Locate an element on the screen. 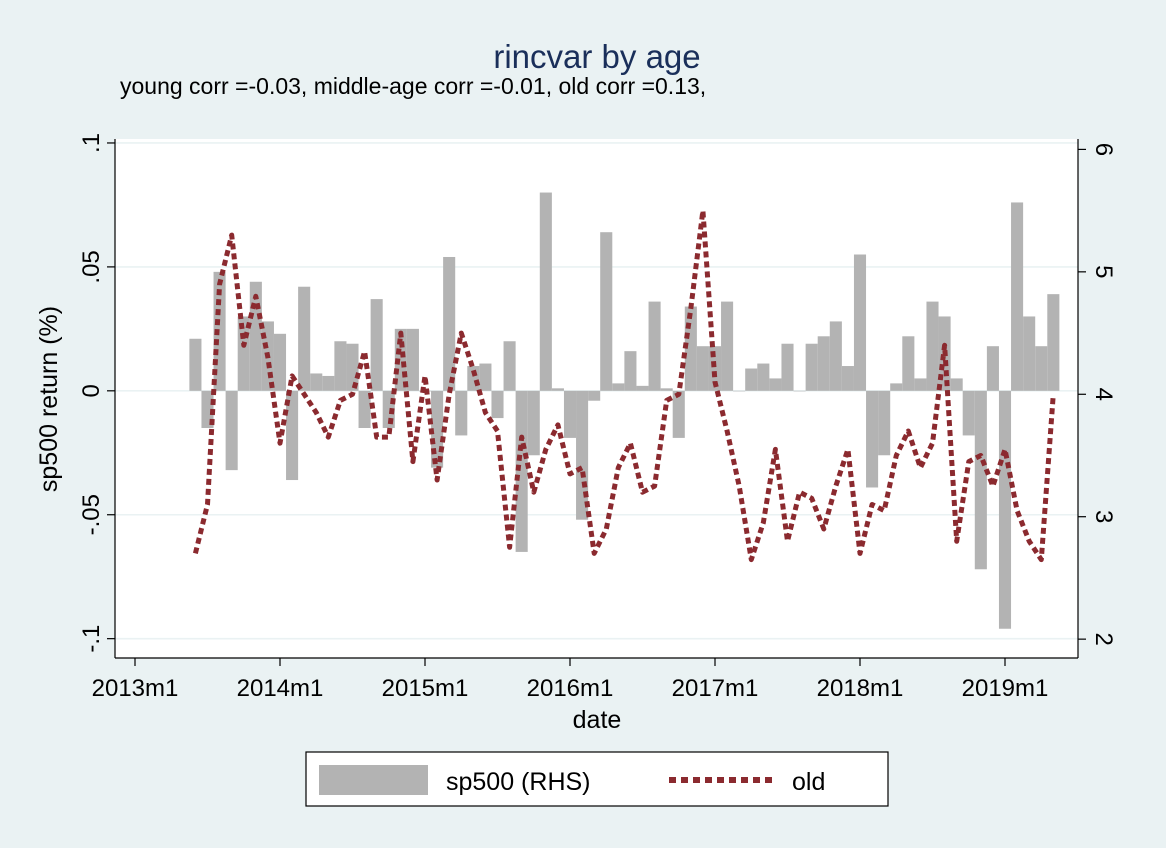 The image size is (1166, 848). legend-bar-swatch is located at coordinates (373, 780).